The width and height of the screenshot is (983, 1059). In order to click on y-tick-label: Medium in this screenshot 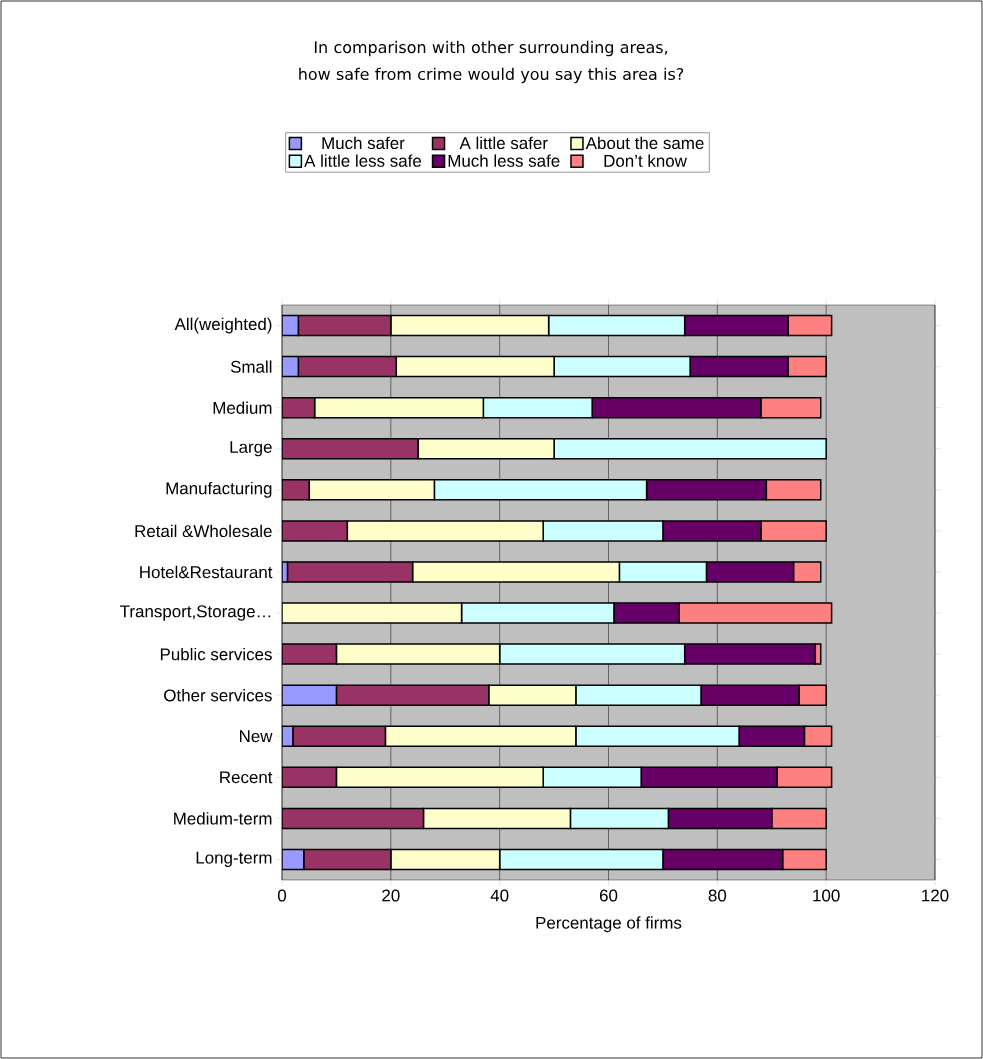, I will do `click(242, 407)`.